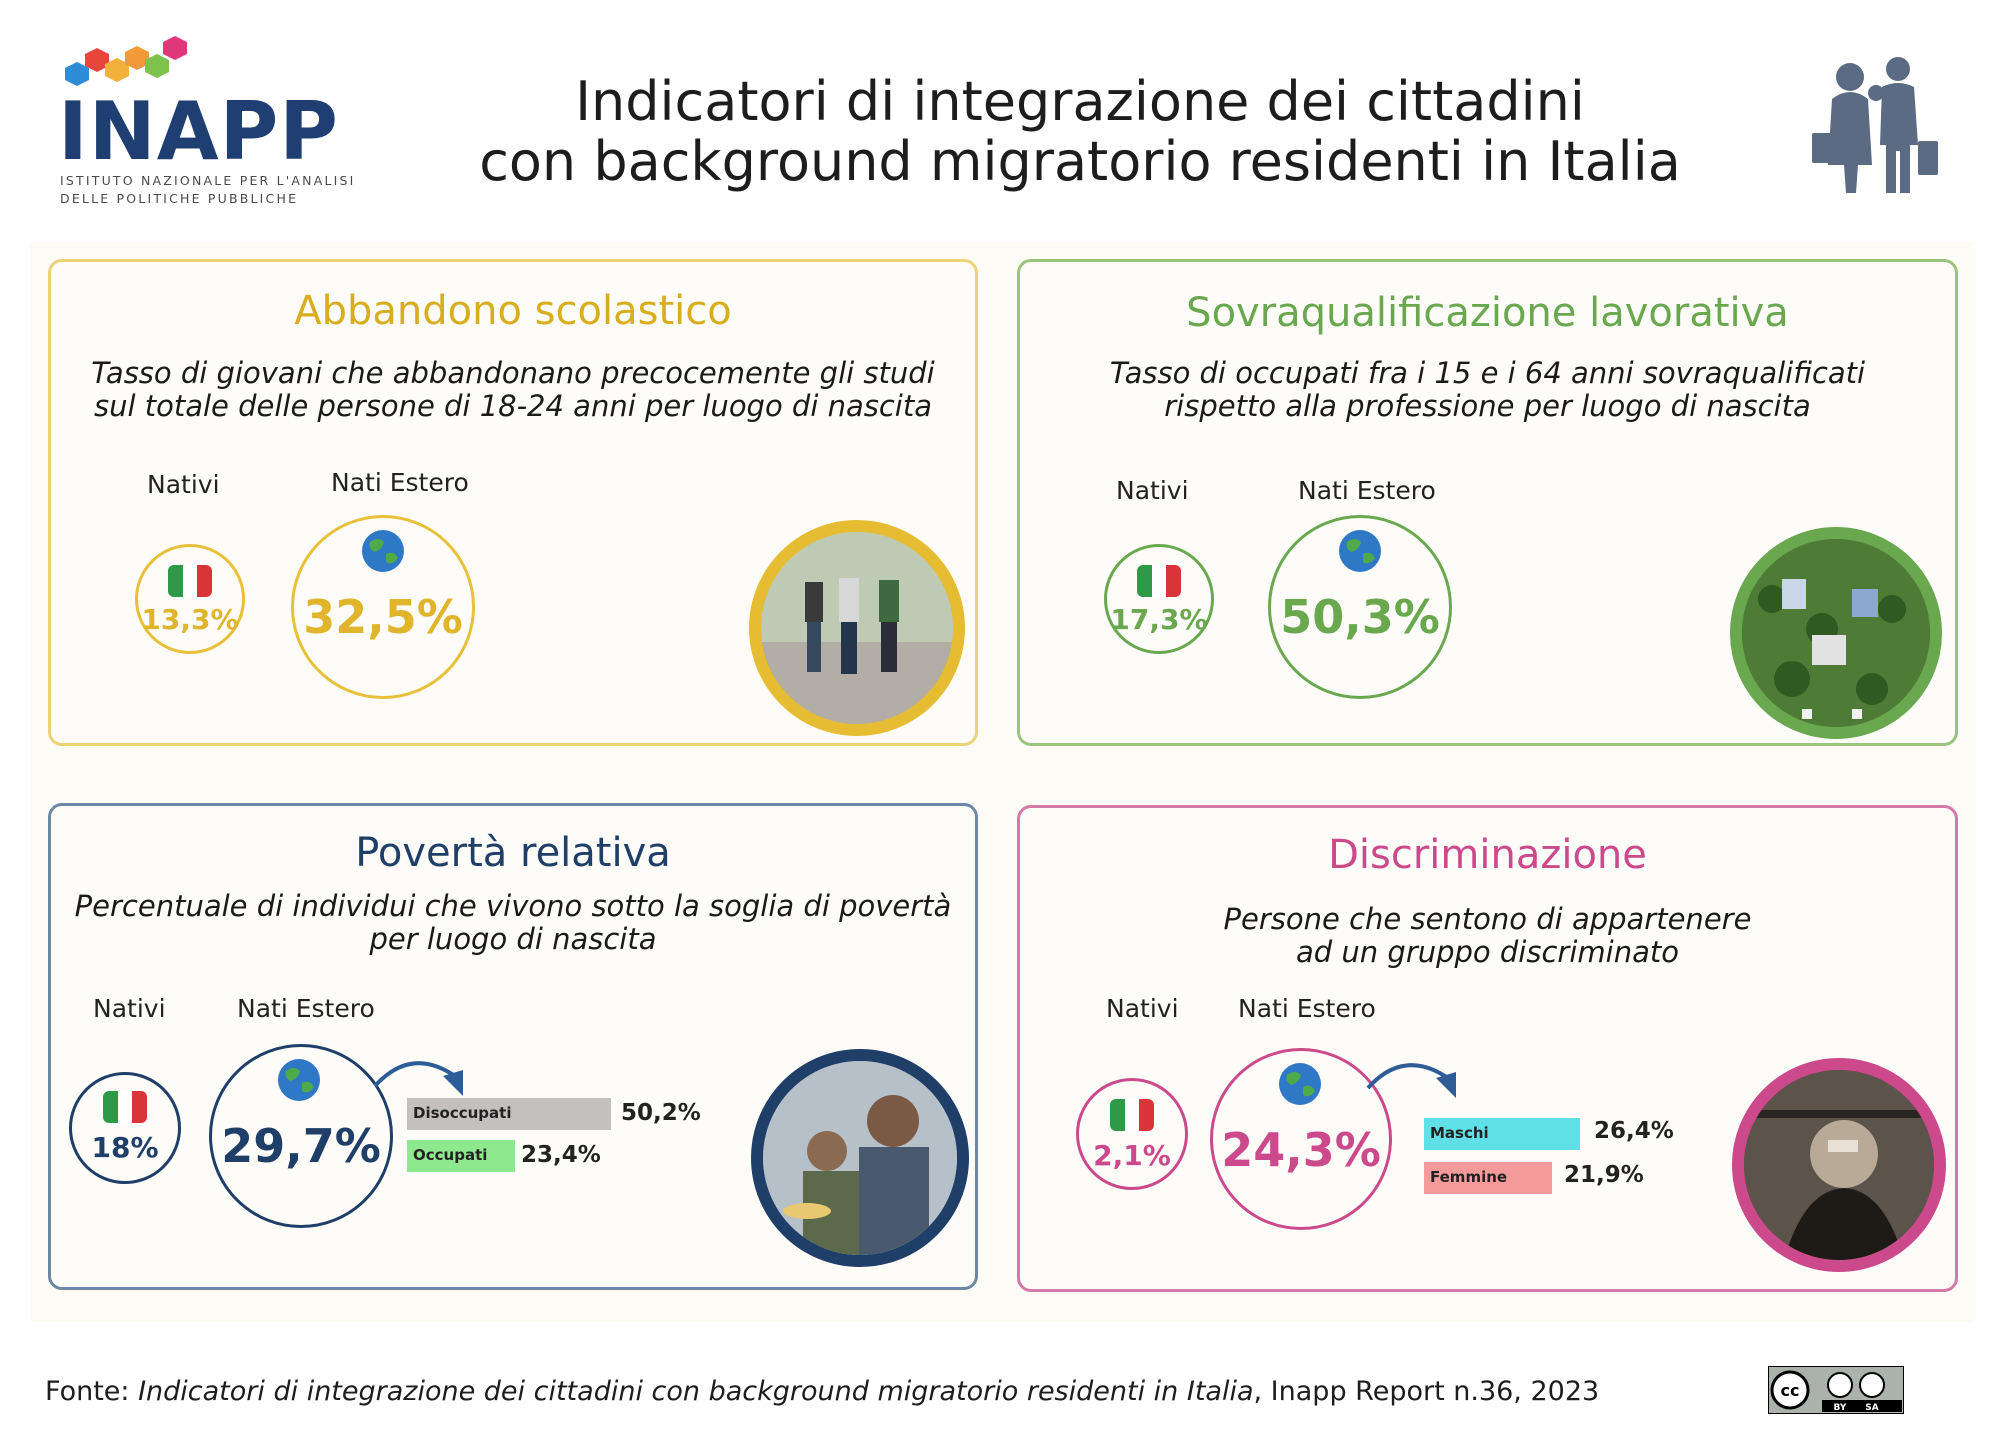 This screenshot has width=2000, height=1448. Describe the element at coordinates (857, 628) in the screenshot. I see `students-walking-photo` at that location.